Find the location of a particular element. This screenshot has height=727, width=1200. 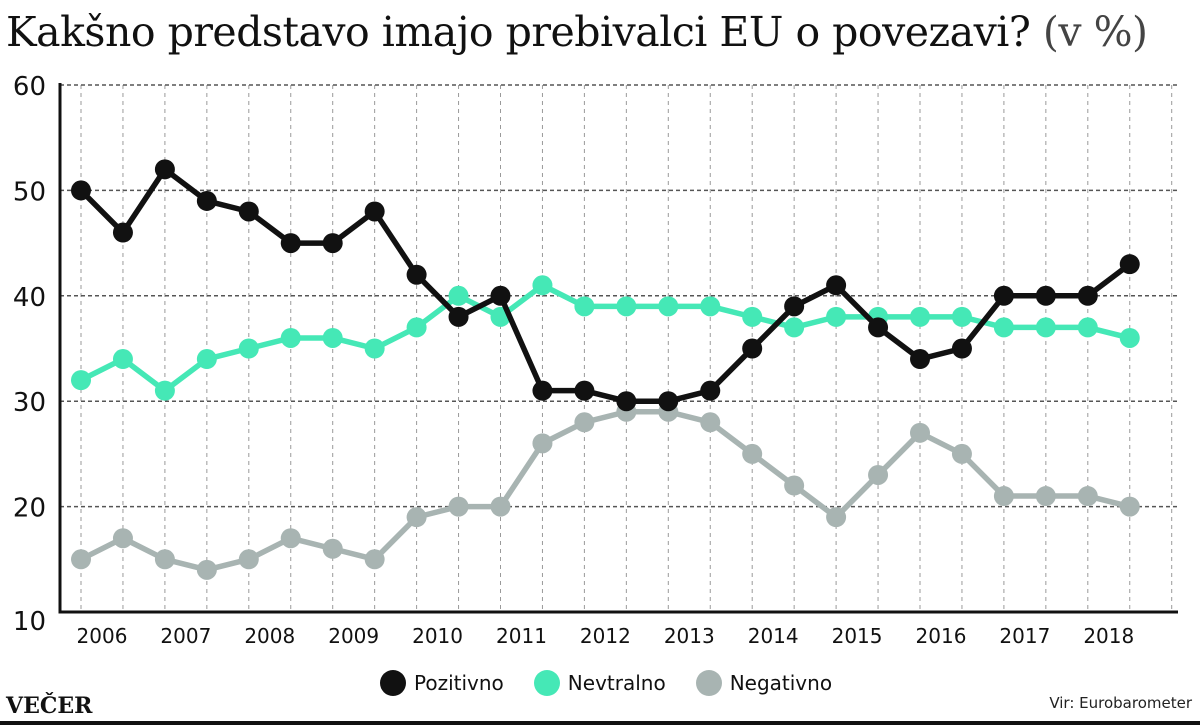

x-tick-label: 2006 is located at coordinates (102, 636).